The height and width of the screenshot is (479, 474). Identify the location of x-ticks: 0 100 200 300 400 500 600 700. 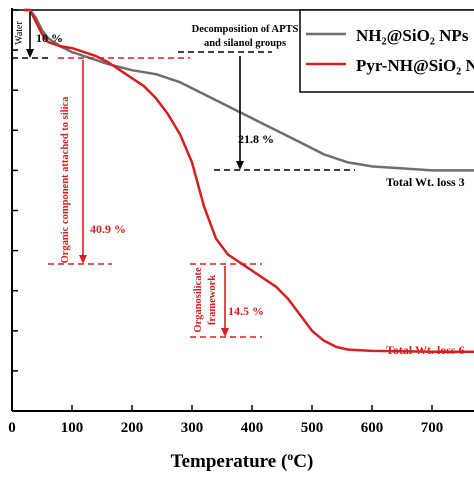
(225, 420).